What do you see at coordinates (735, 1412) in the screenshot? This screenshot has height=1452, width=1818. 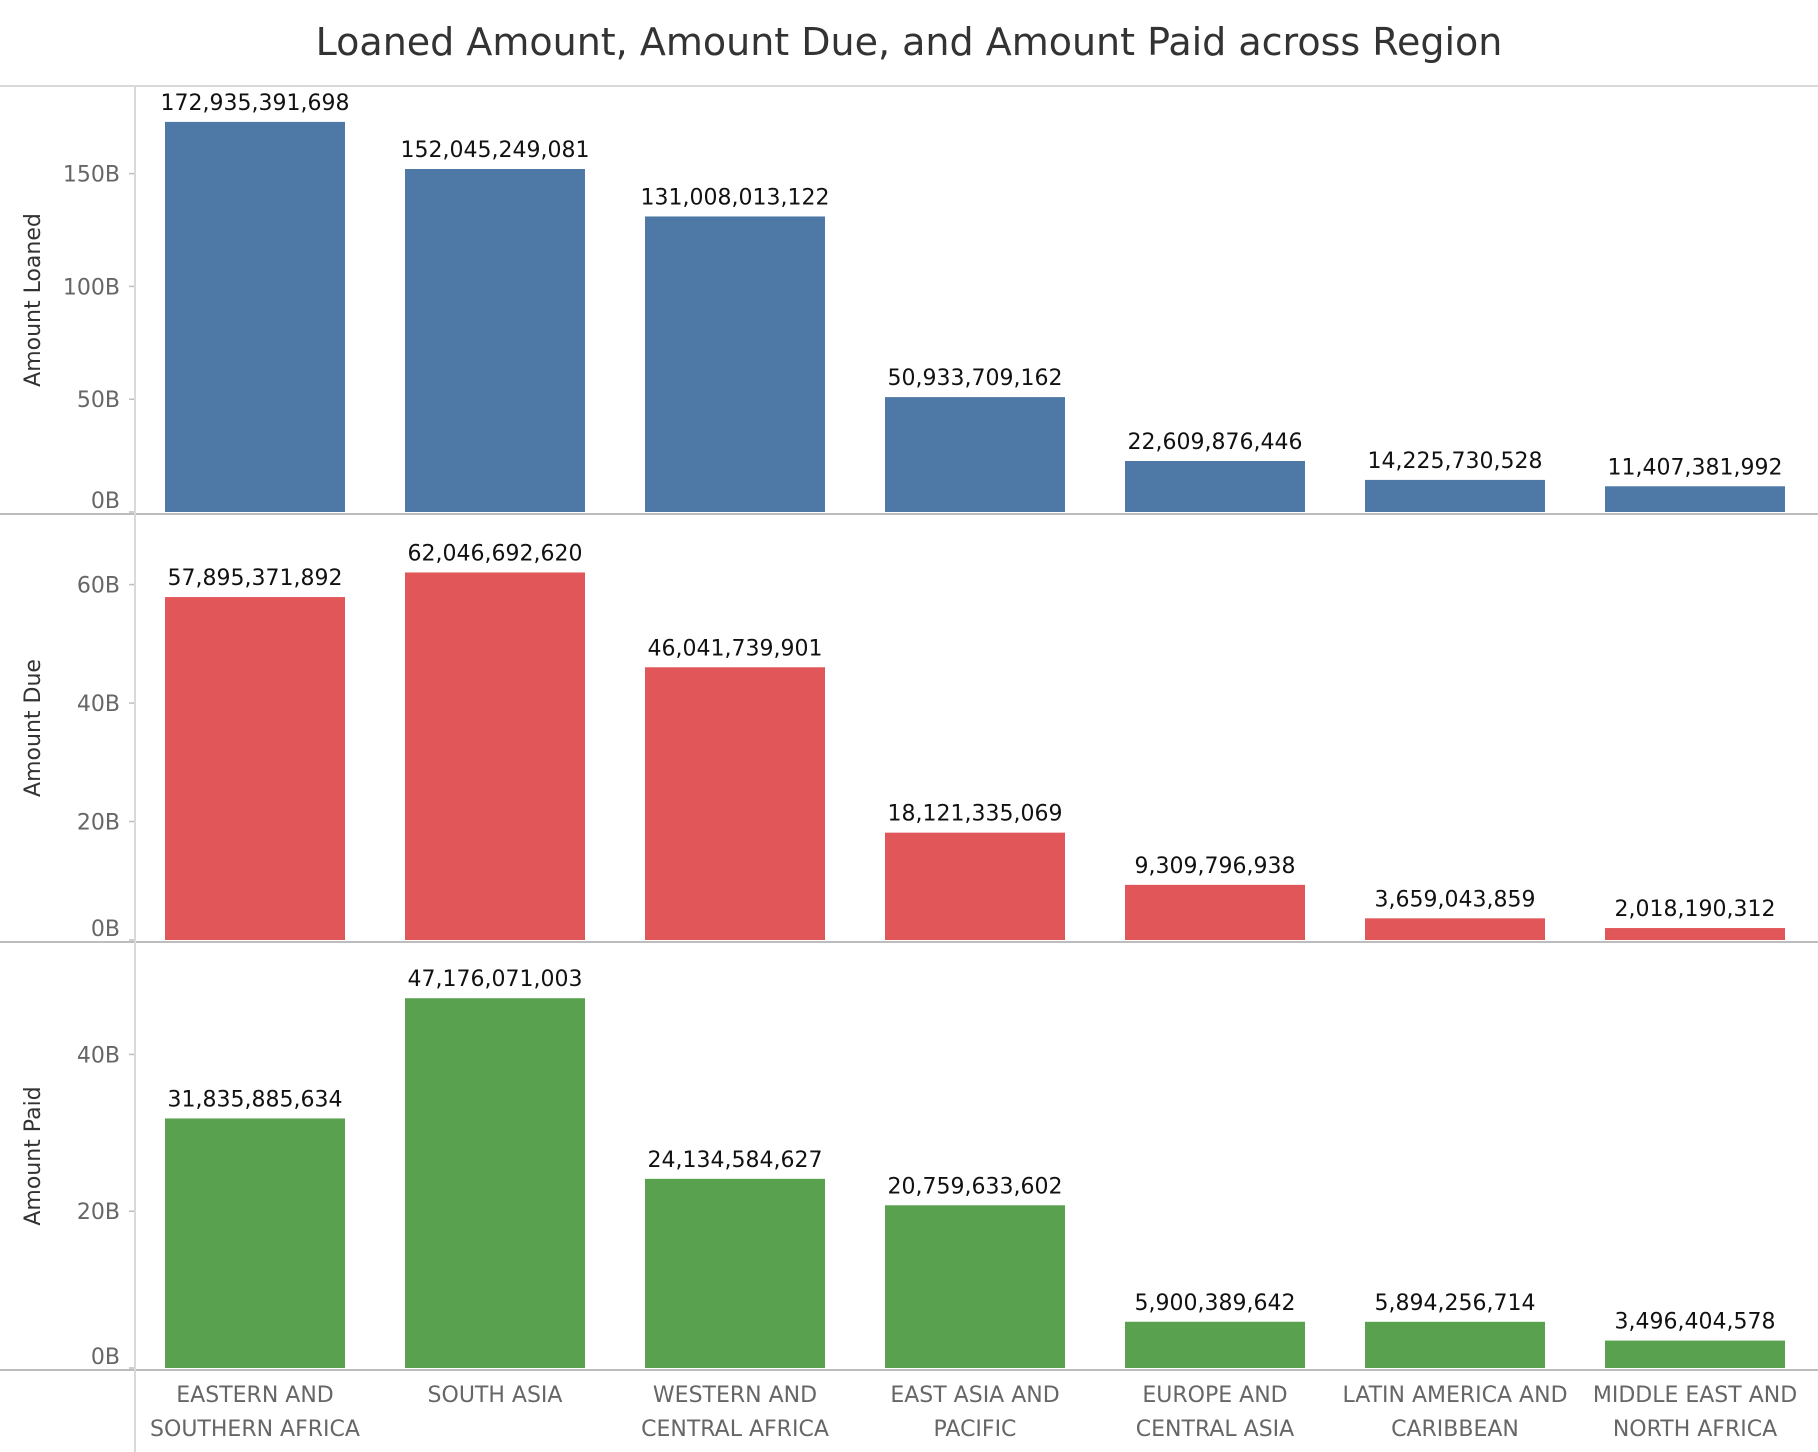 I see `x-tick-label: WESTERN AND CENTRAL AFRICA` at bounding box center [735, 1412].